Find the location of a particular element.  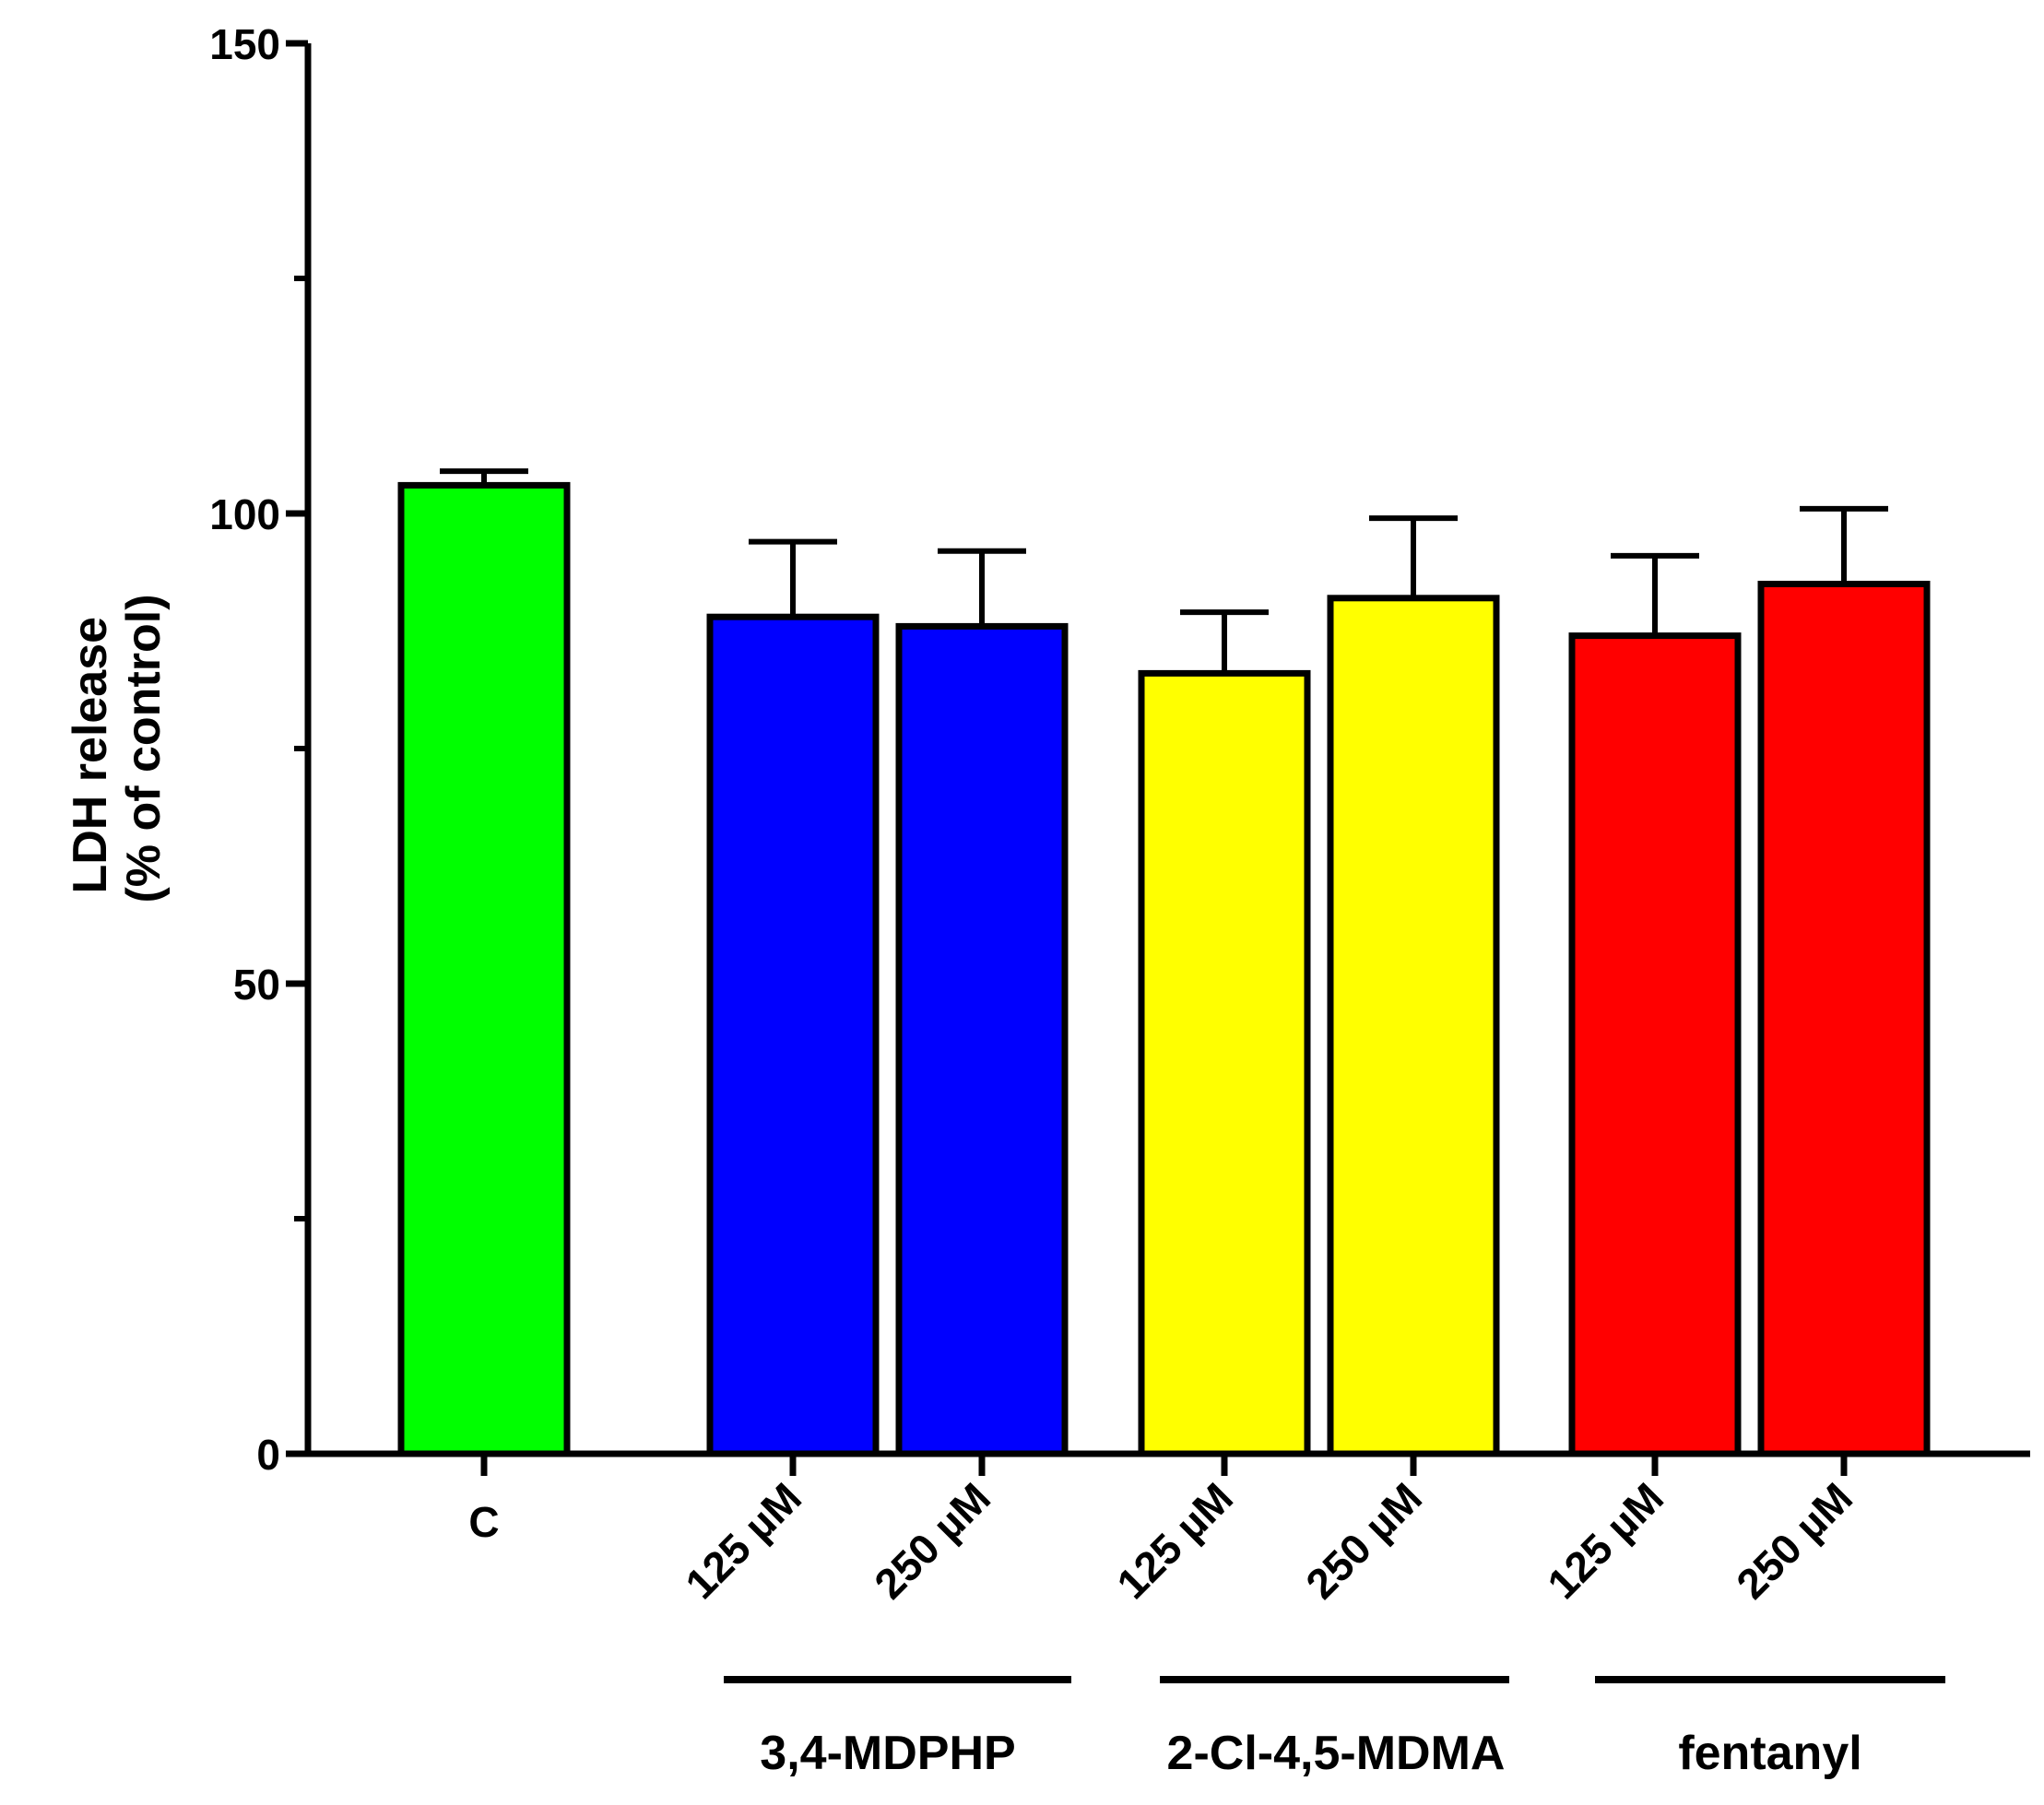

y-axis-label-line2: (% of control) is located at coordinates (144, 748).